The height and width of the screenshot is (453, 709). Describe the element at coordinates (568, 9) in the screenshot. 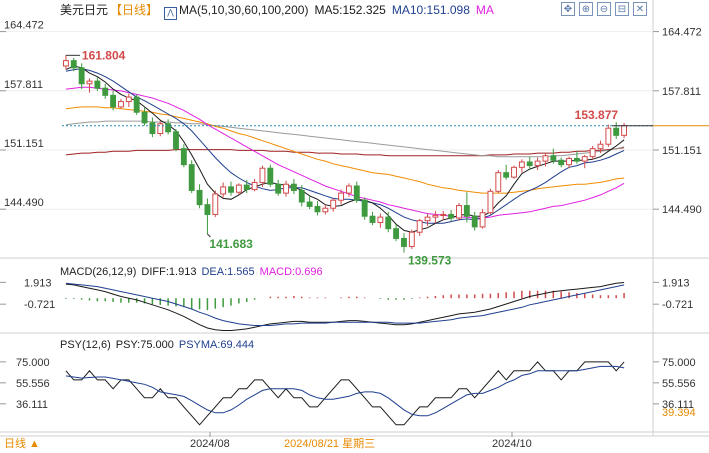

I see `move-icon: ✥` at that location.